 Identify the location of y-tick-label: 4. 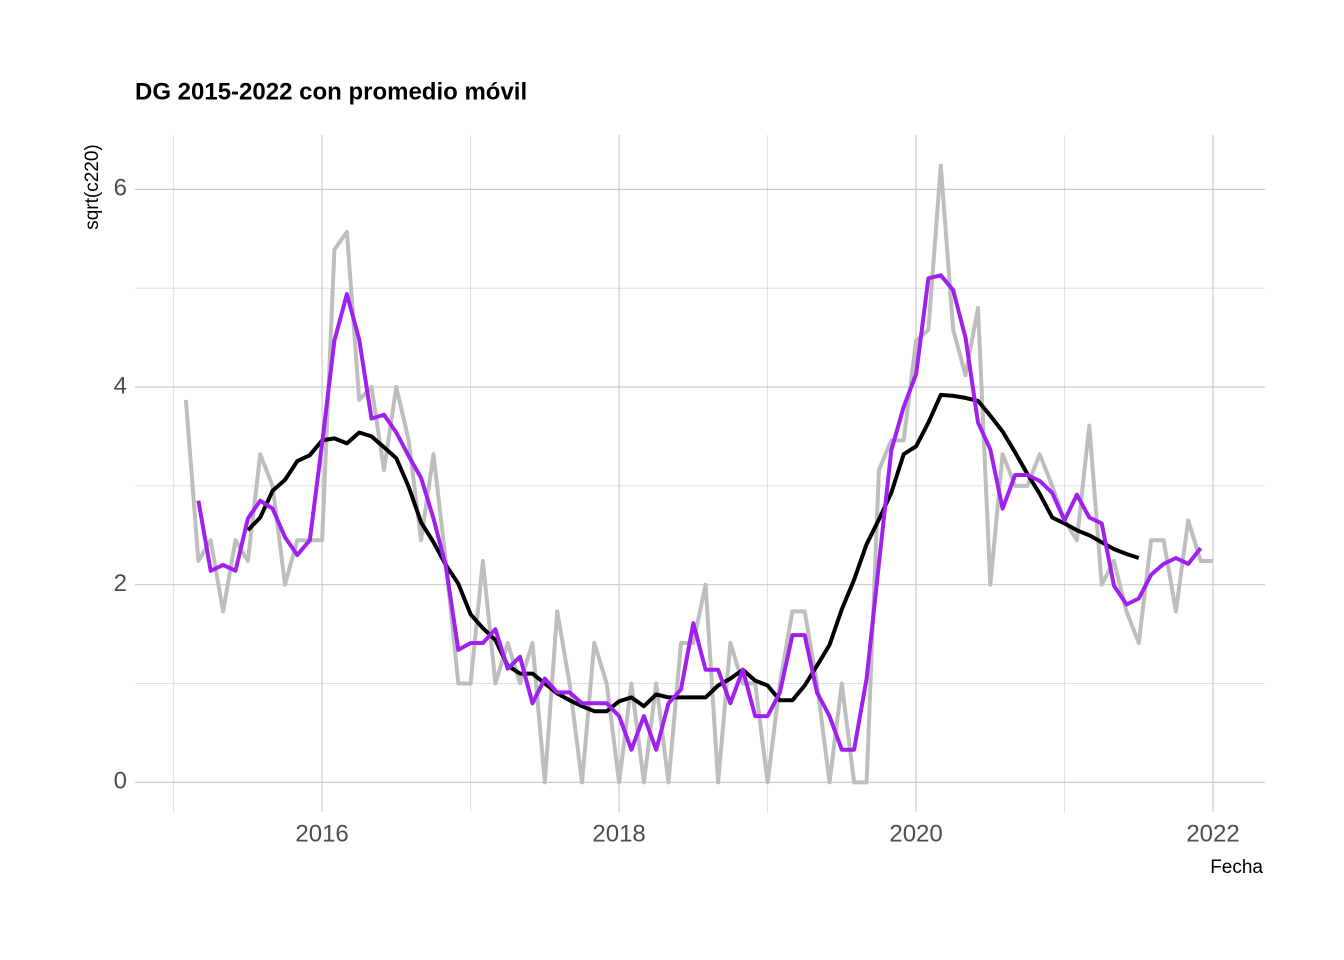
(120, 385).